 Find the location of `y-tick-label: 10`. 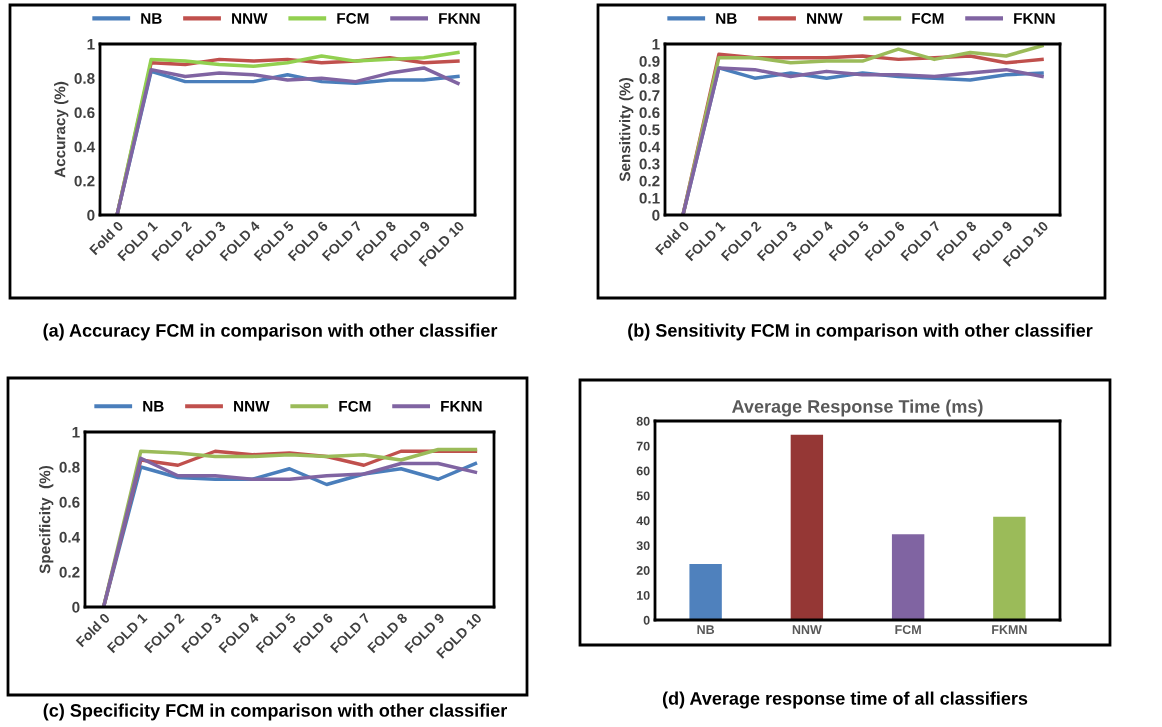

y-tick-label: 10 is located at coordinates (643, 595).